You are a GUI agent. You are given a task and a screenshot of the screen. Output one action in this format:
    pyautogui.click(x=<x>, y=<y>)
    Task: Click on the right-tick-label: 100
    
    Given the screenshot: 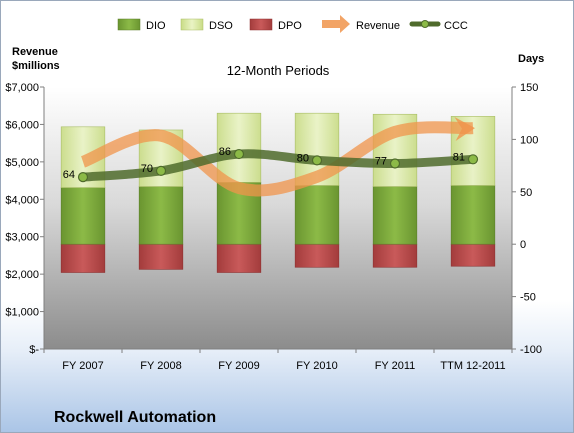 What is the action you would take?
    pyautogui.click(x=529, y=140)
    